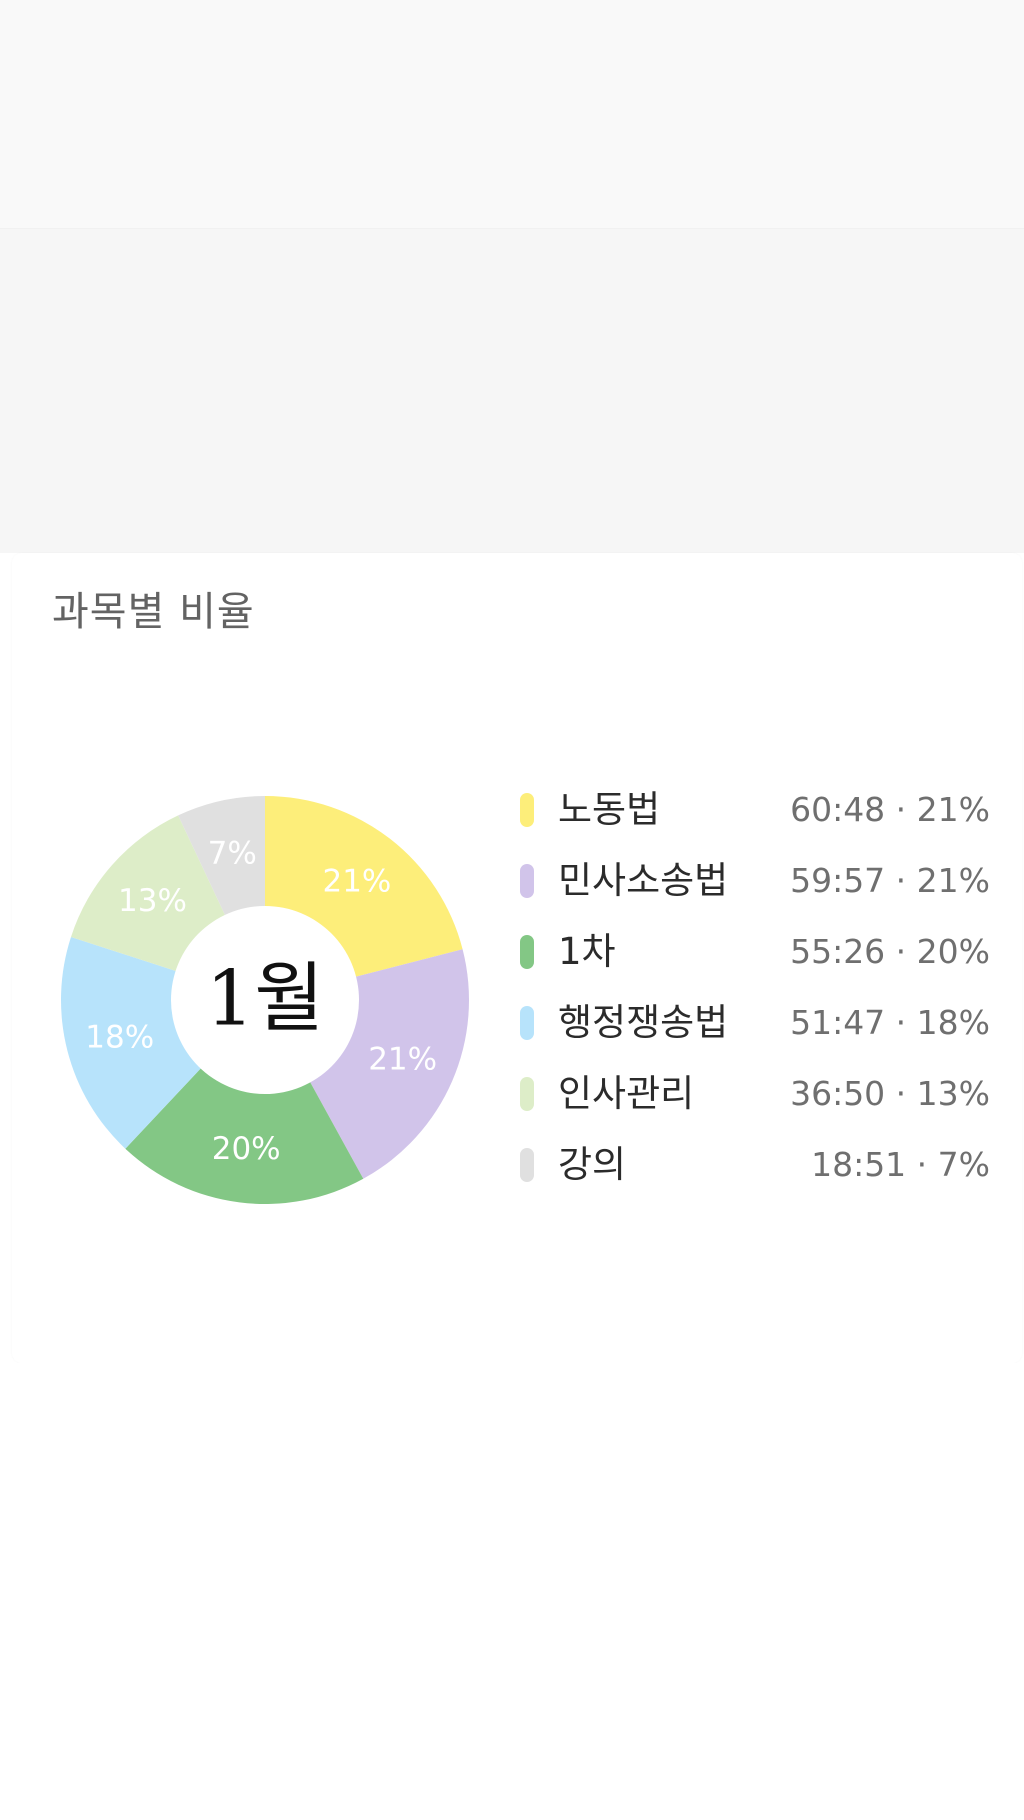 This screenshot has width=1024, height=1820. What do you see at coordinates (609, 809) in the screenshot?
I see `legend-label: 노동법` at bounding box center [609, 809].